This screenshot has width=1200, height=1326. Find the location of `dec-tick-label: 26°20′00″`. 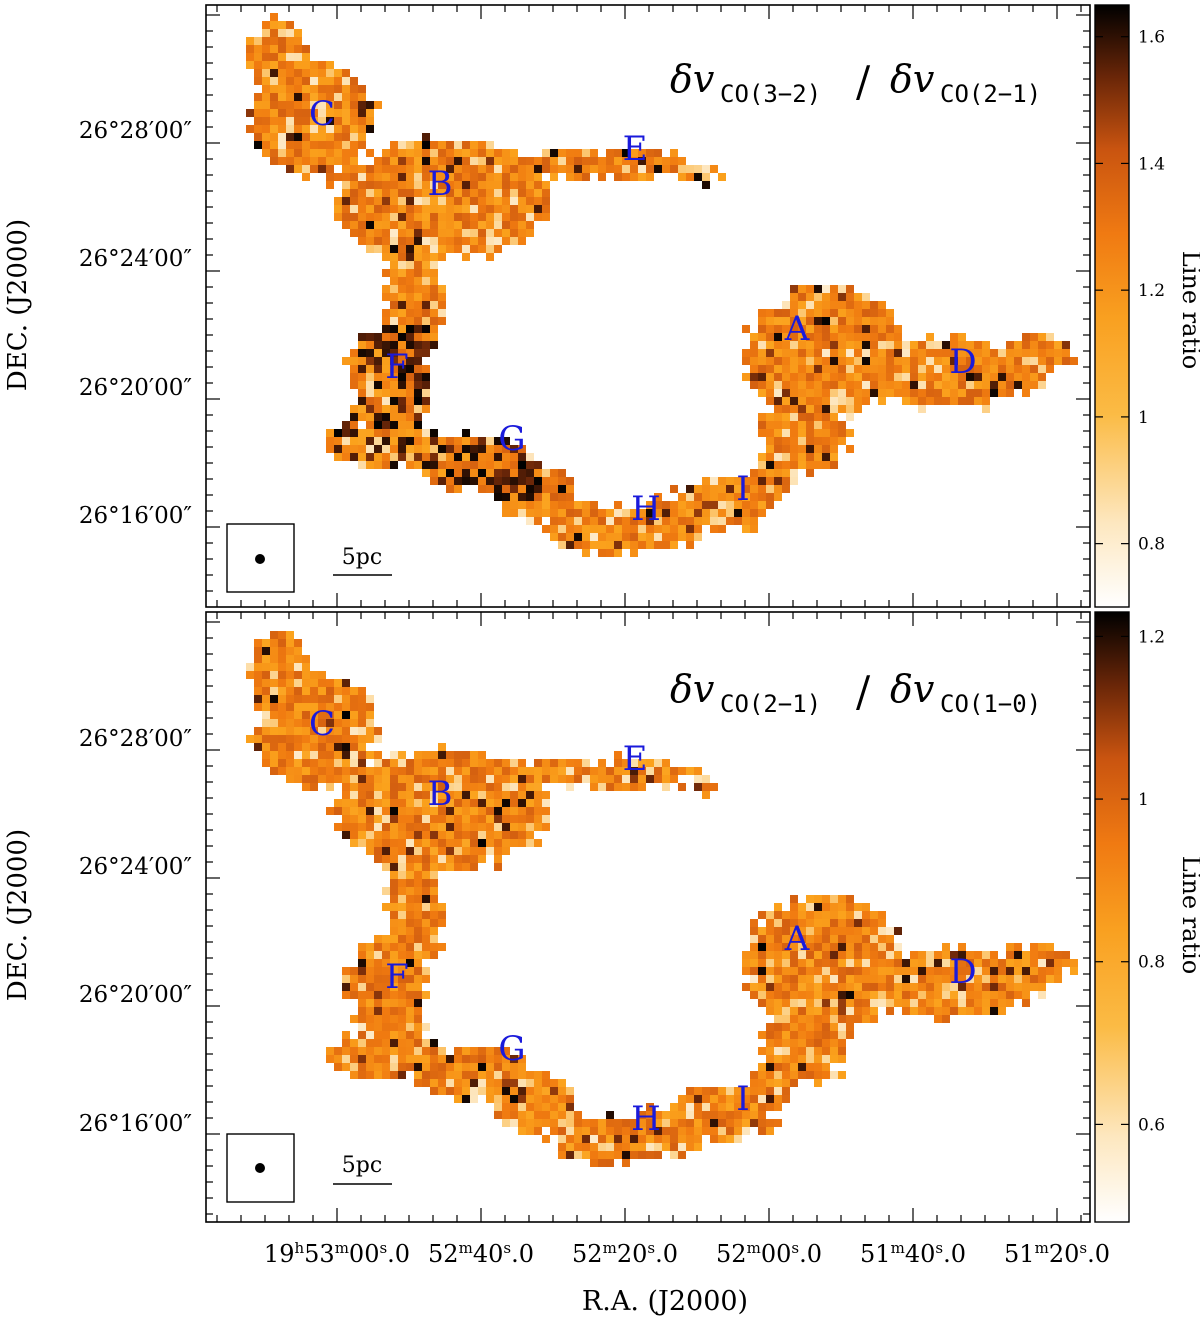

dec-tick-label: 26°20′00″ is located at coordinates (136, 388).